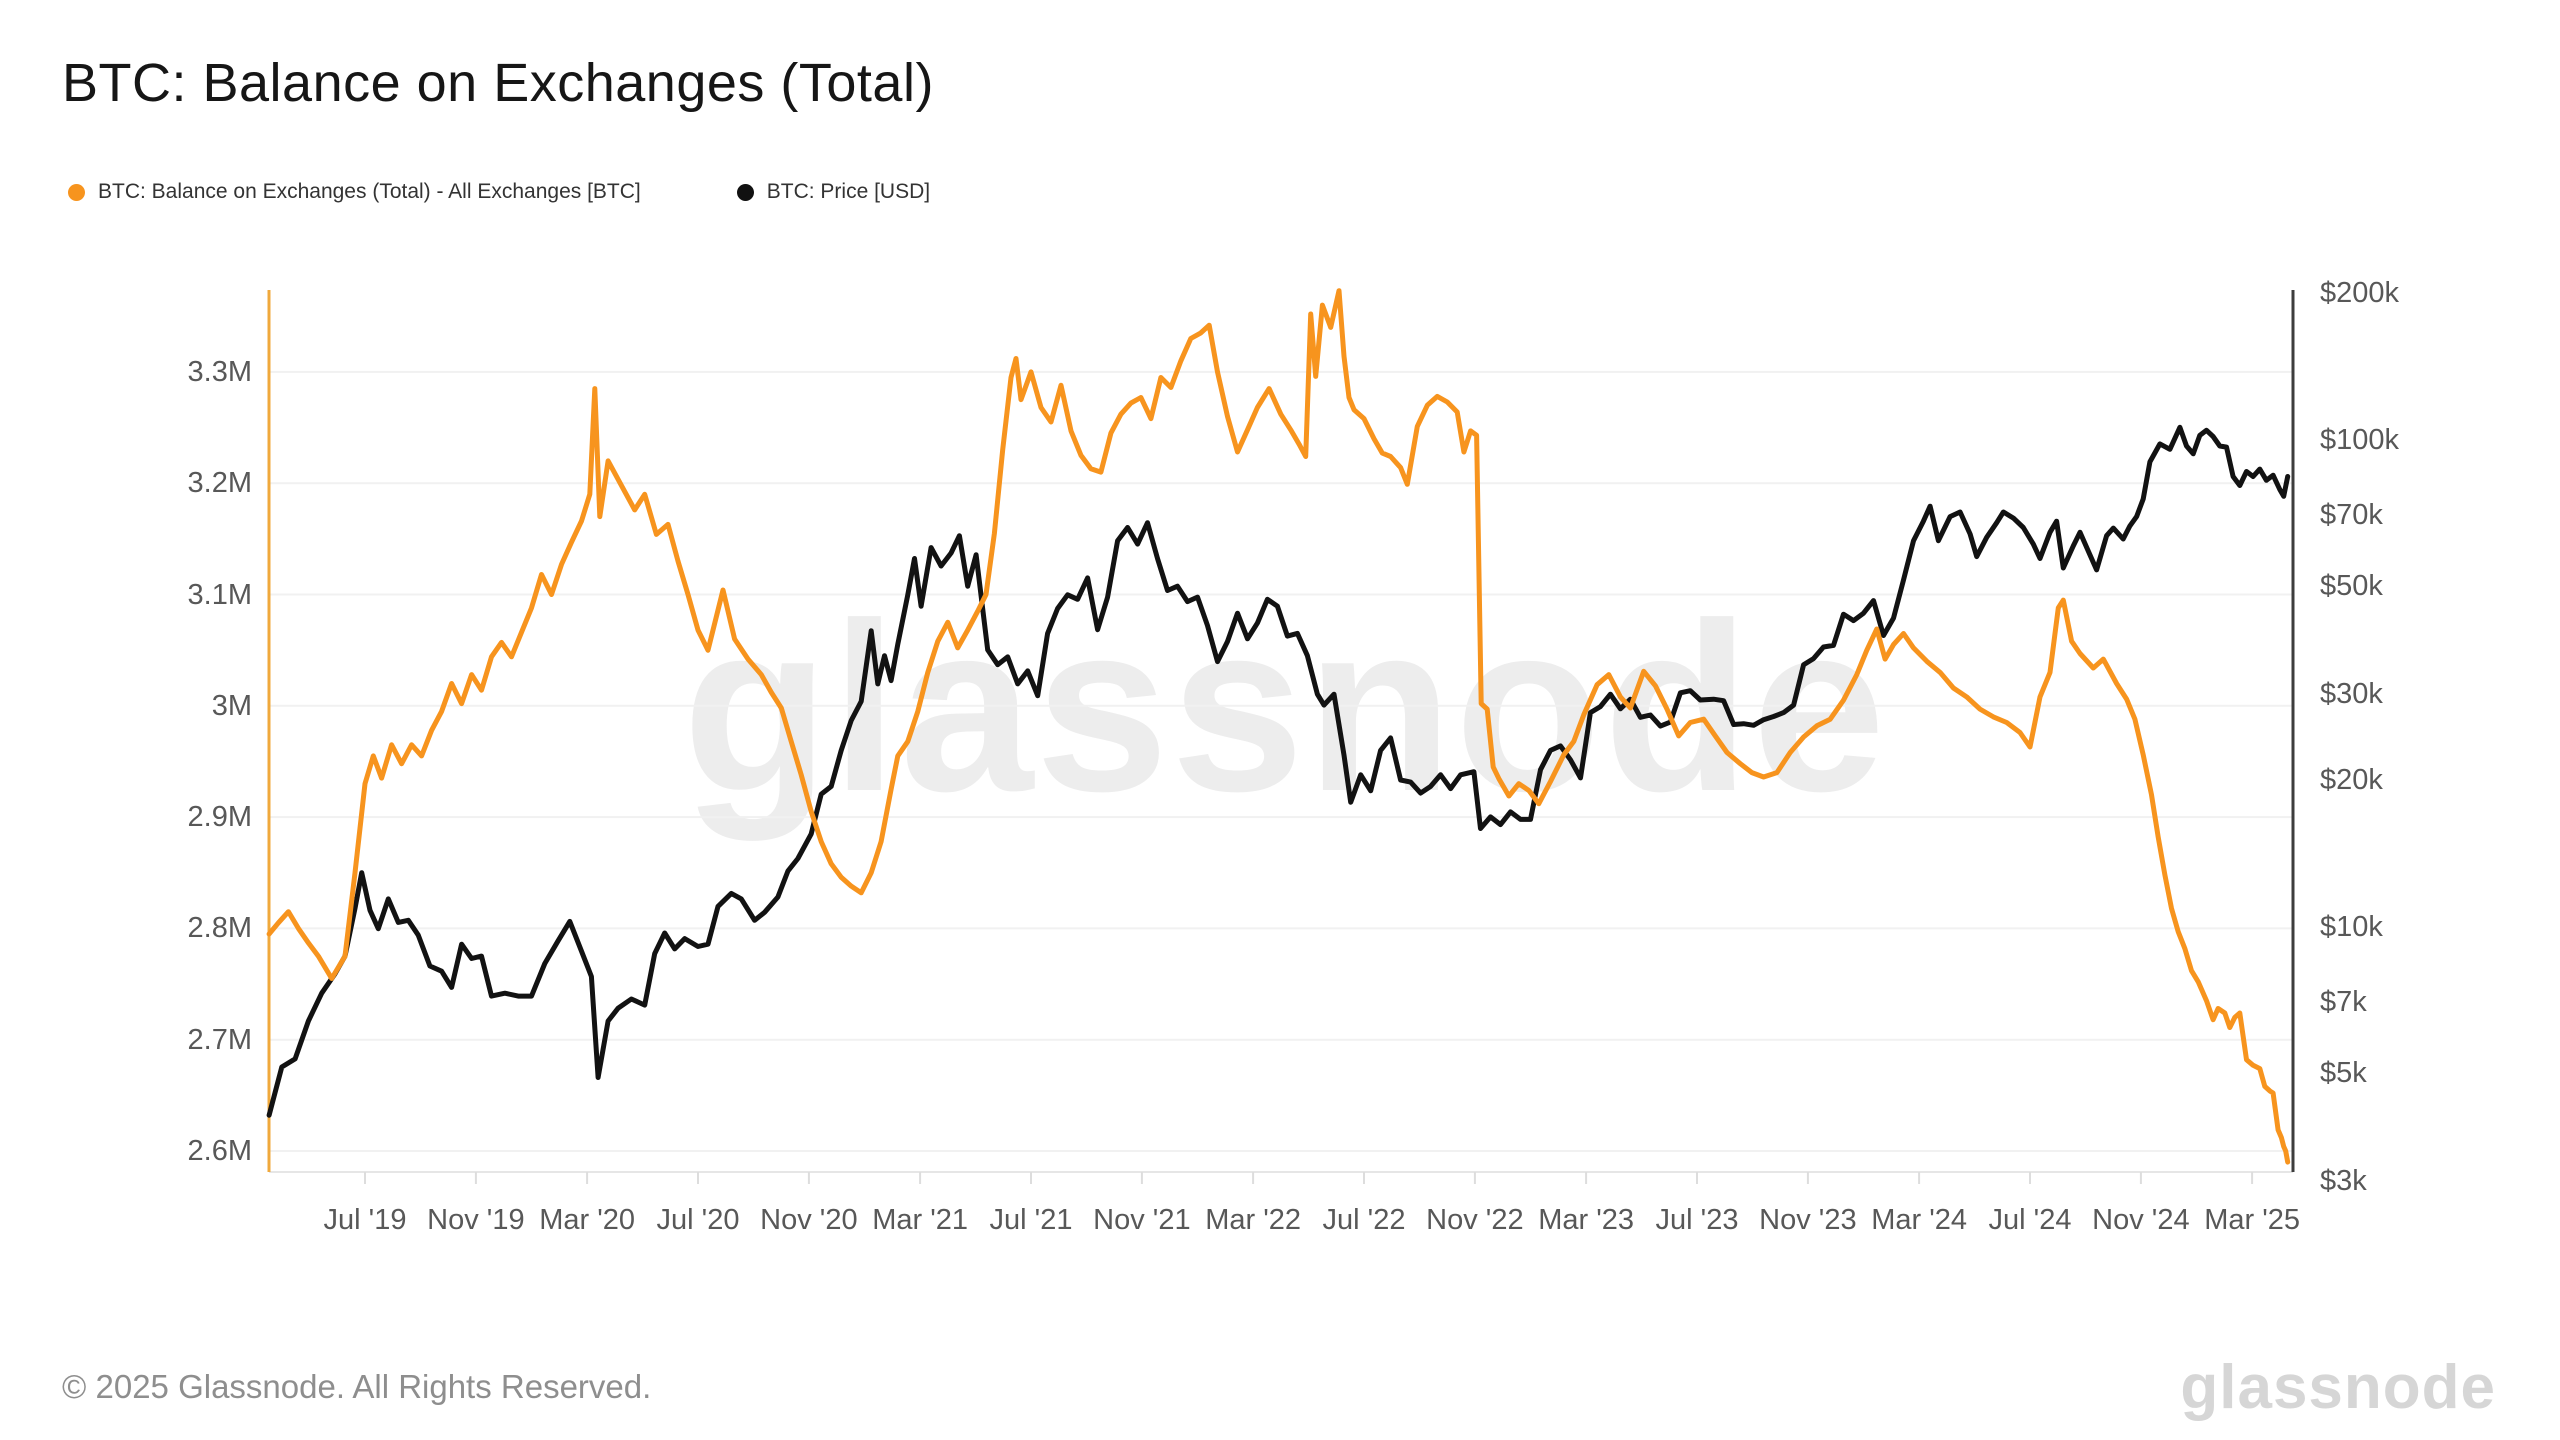  Describe the element at coordinates (219, 1039) in the screenshot. I see `y-left-tick-label: 2.7M` at that location.